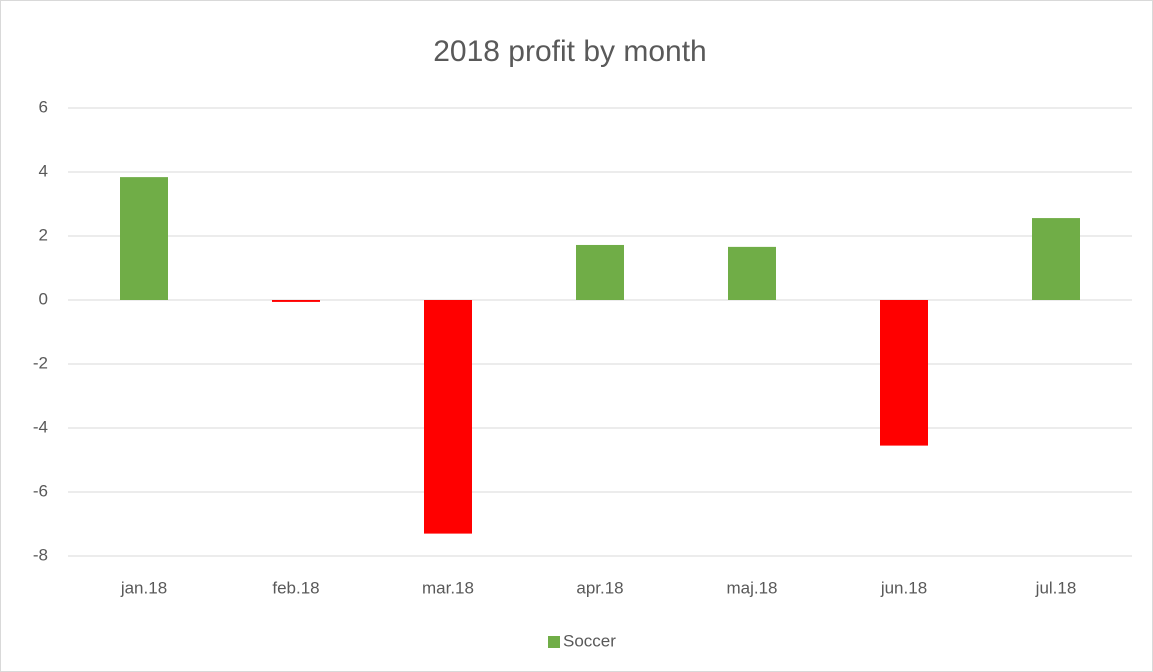 The width and height of the screenshot is (1153, 672). Describe the element at coordinates (448, 587) in the screenshot. I see `x-tick-label: mar.18` at that location.